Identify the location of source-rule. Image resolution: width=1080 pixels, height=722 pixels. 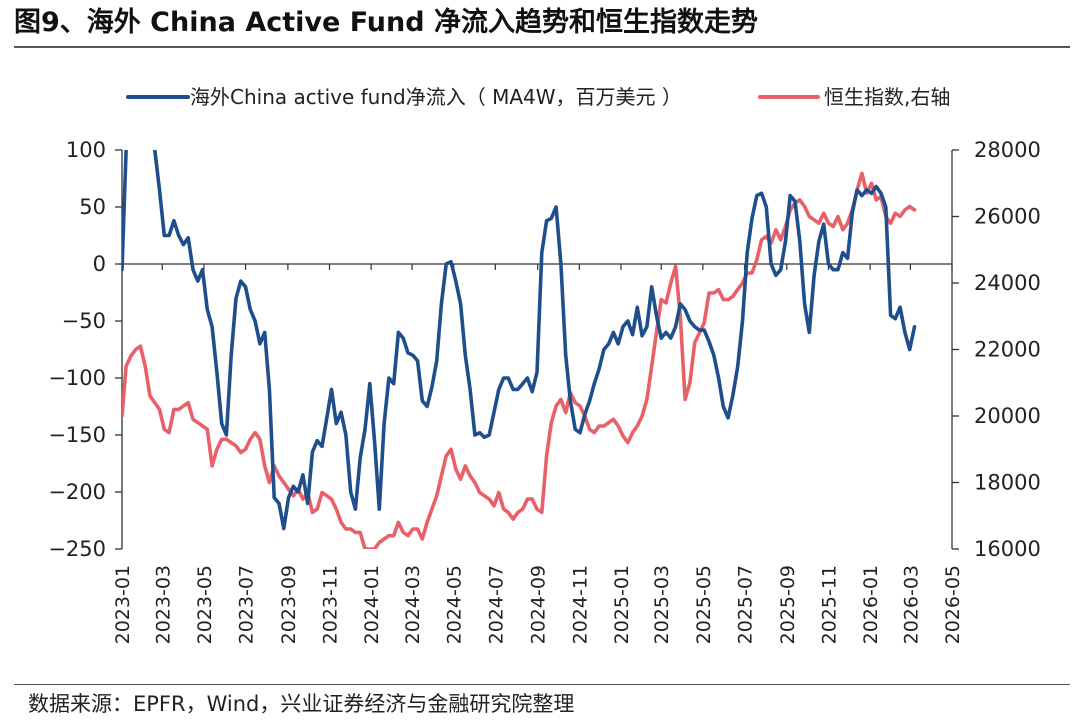
(542, 684).